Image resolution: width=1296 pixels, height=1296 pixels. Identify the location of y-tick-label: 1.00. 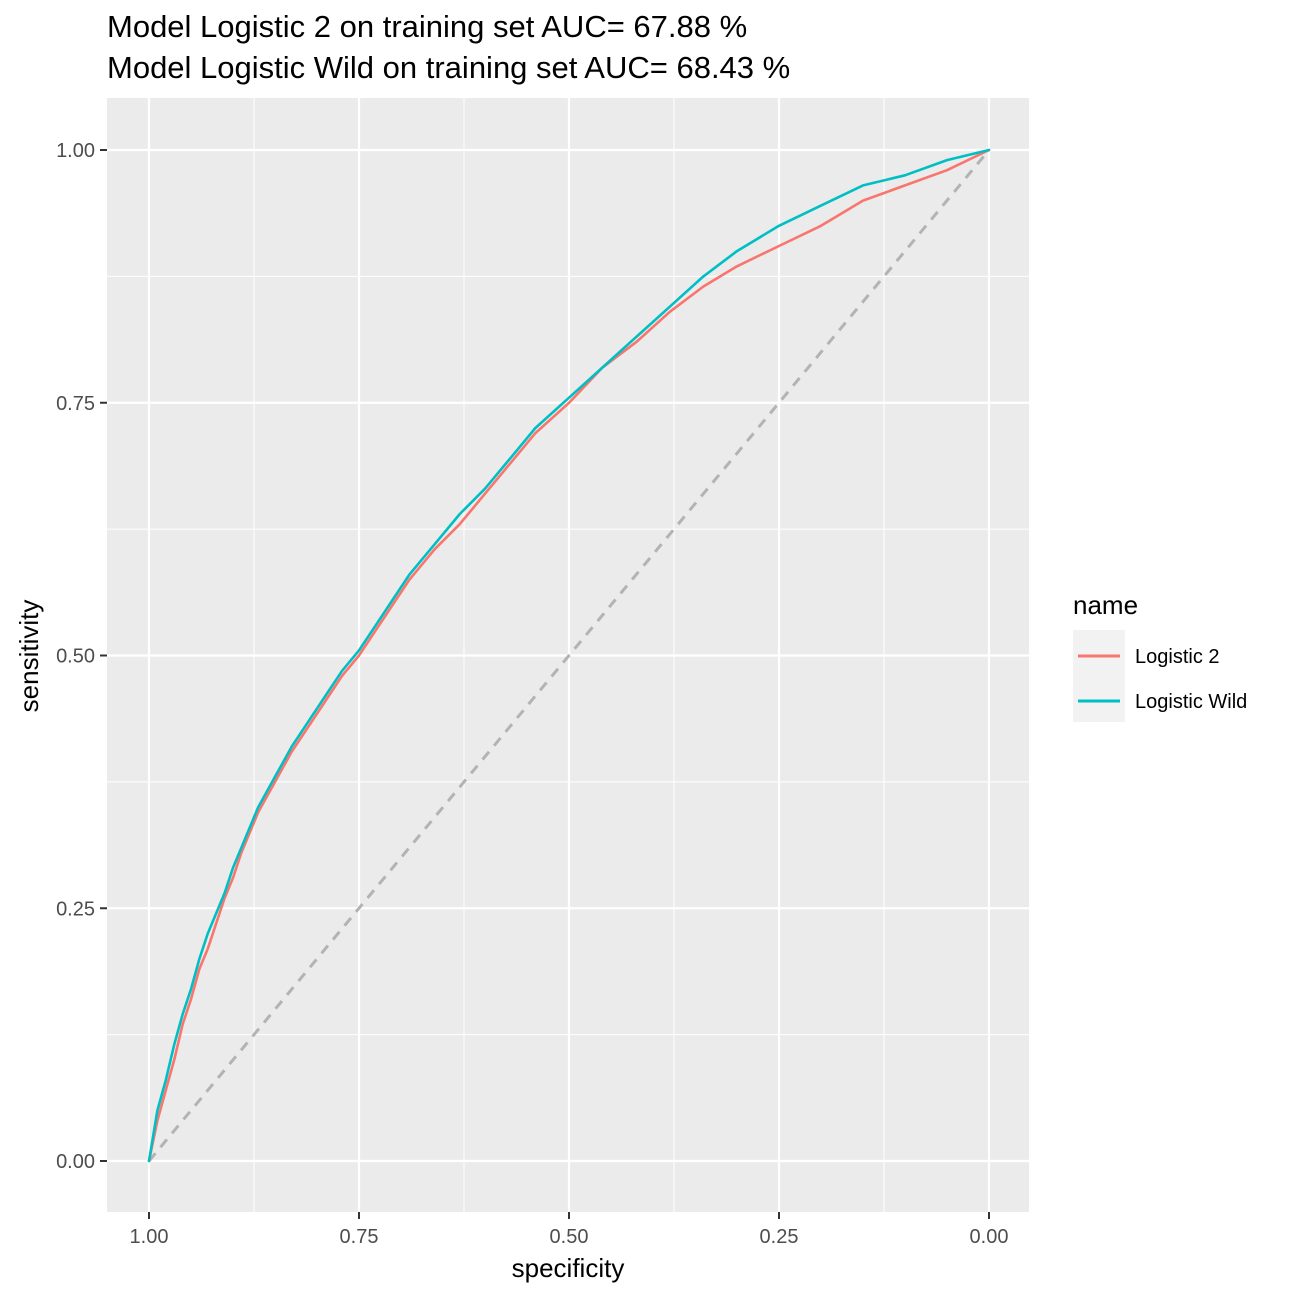
(75, 151).